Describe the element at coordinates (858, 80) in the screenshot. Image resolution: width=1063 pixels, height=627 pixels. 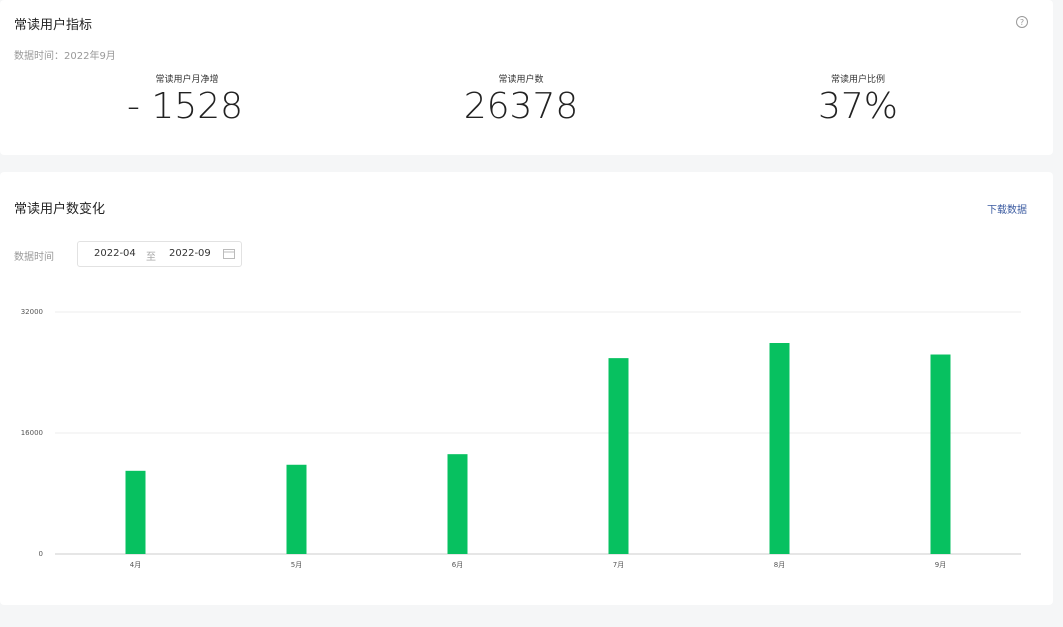
I see `metric-label: 常读用户比例` at that location.